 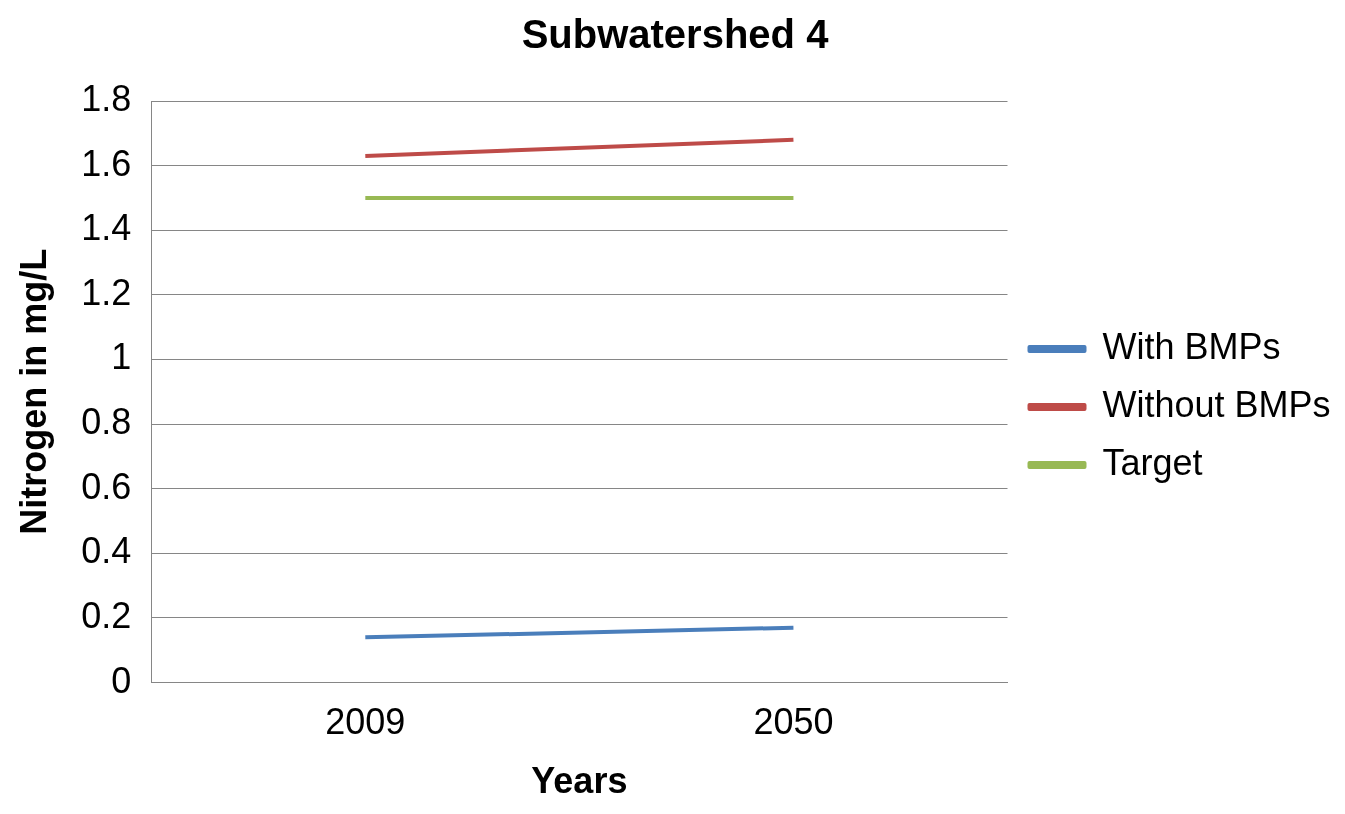 I want to click on legend-label: Target, so click(x=1152, y=462).